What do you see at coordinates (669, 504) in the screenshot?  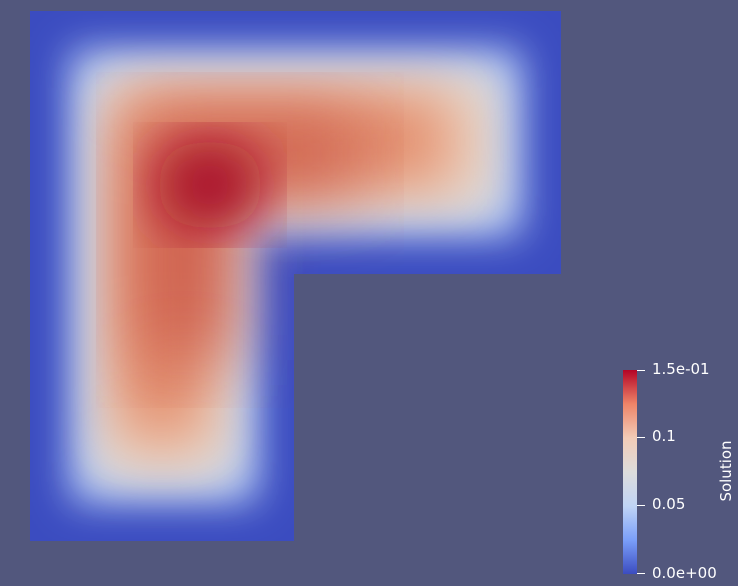 I see `tick-label-0-05: 0.05` at bounding box center [669, 504].